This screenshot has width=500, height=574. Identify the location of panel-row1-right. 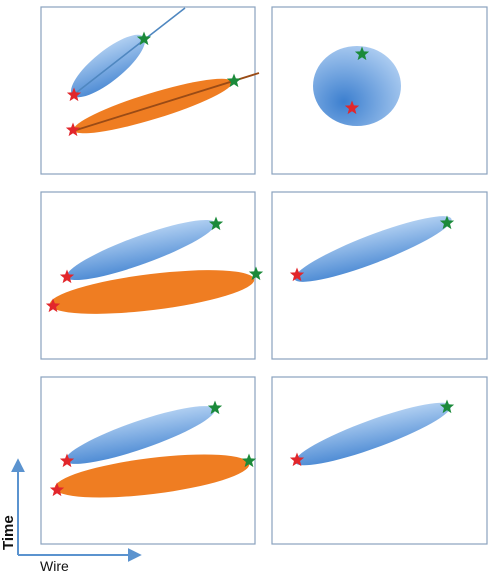
(379, 90).